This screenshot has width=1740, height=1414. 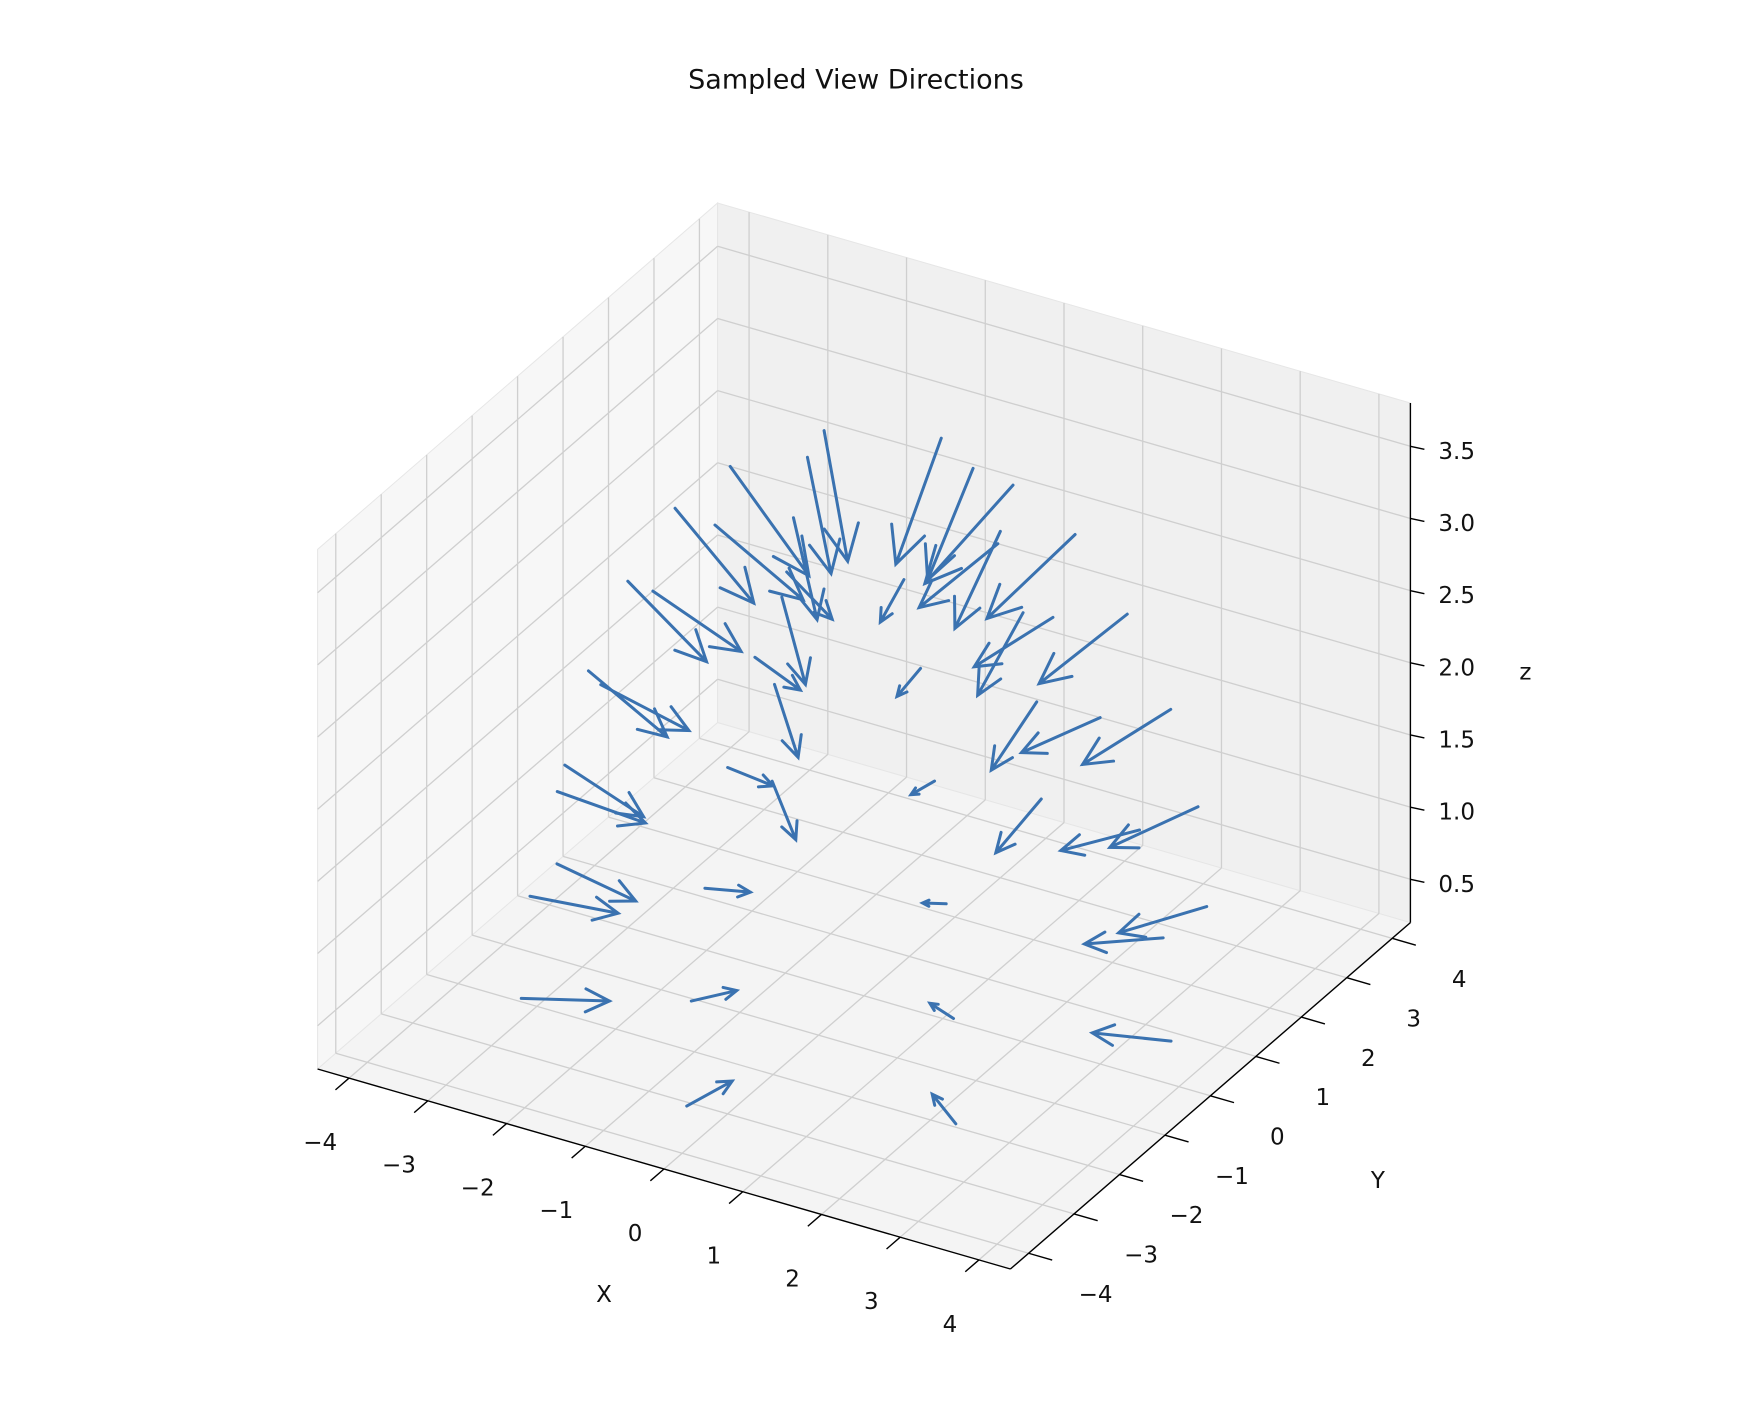 What do you see at coordinates (1187, 1216) in the screenshot?
I see `y-tick-label: −2` at bounding box center [1187, 1216].